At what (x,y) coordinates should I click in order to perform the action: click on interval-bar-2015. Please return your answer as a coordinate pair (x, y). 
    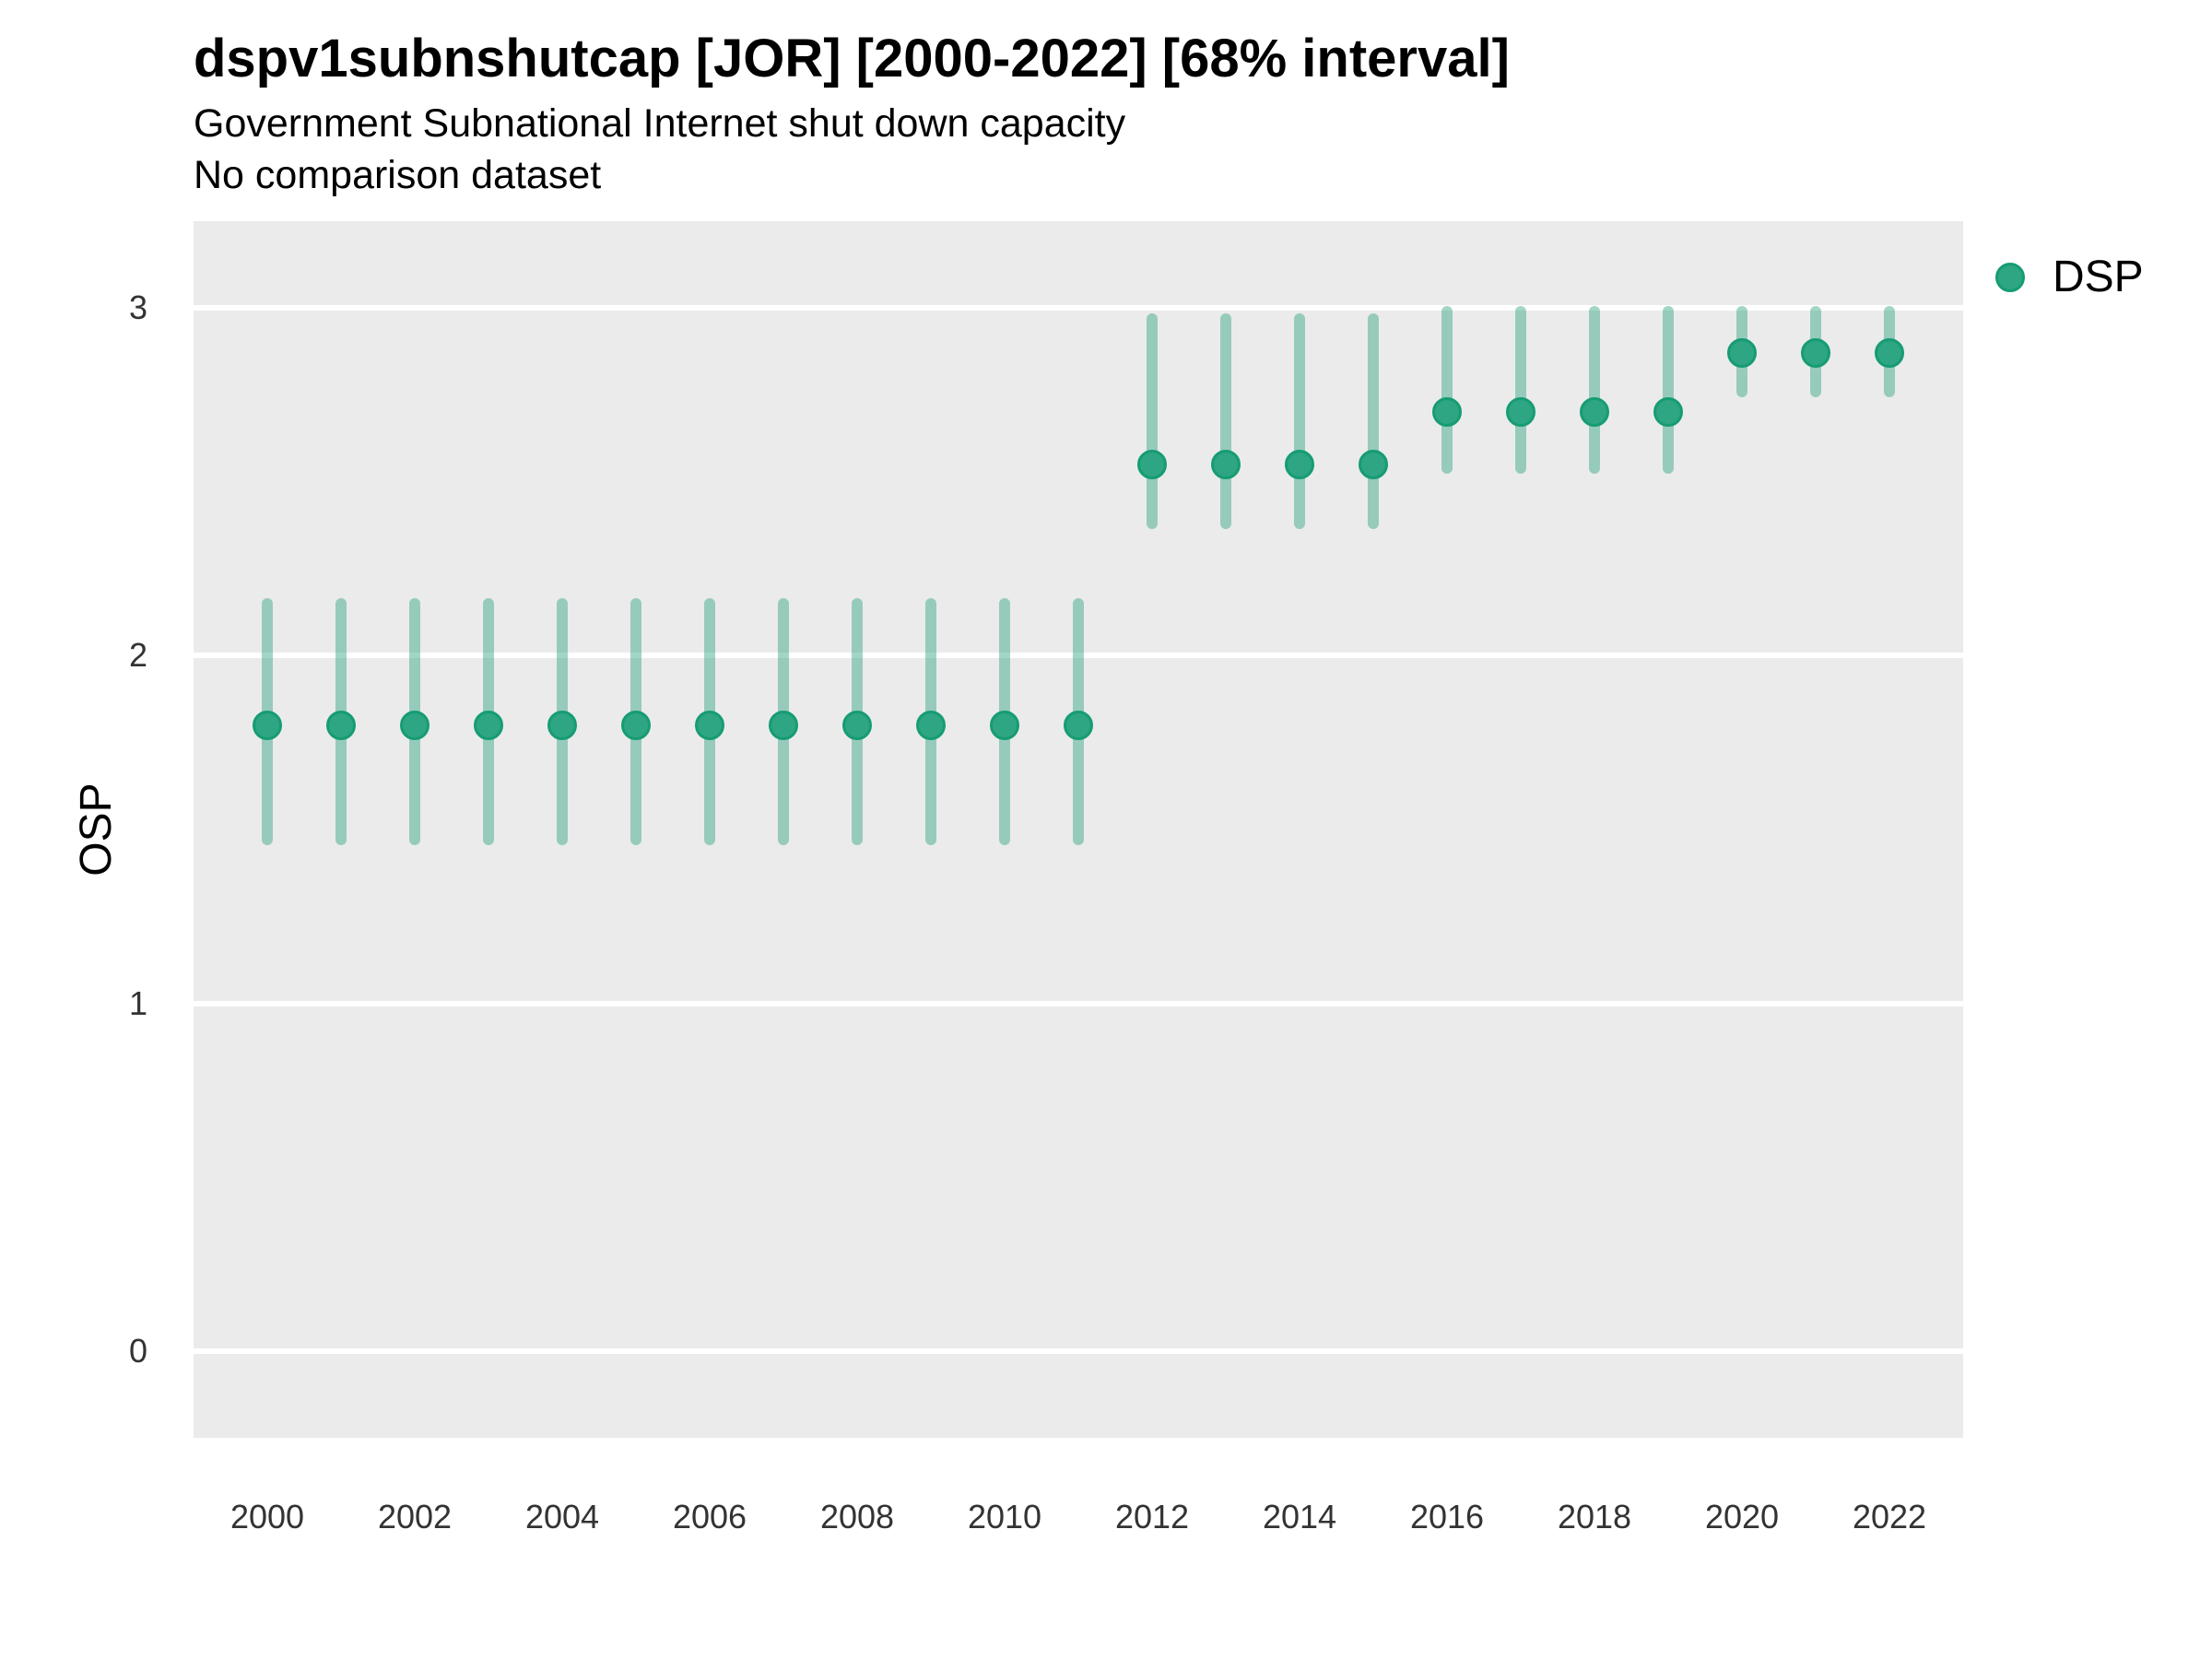
    Looking at the image, I should click on (1373, 421).